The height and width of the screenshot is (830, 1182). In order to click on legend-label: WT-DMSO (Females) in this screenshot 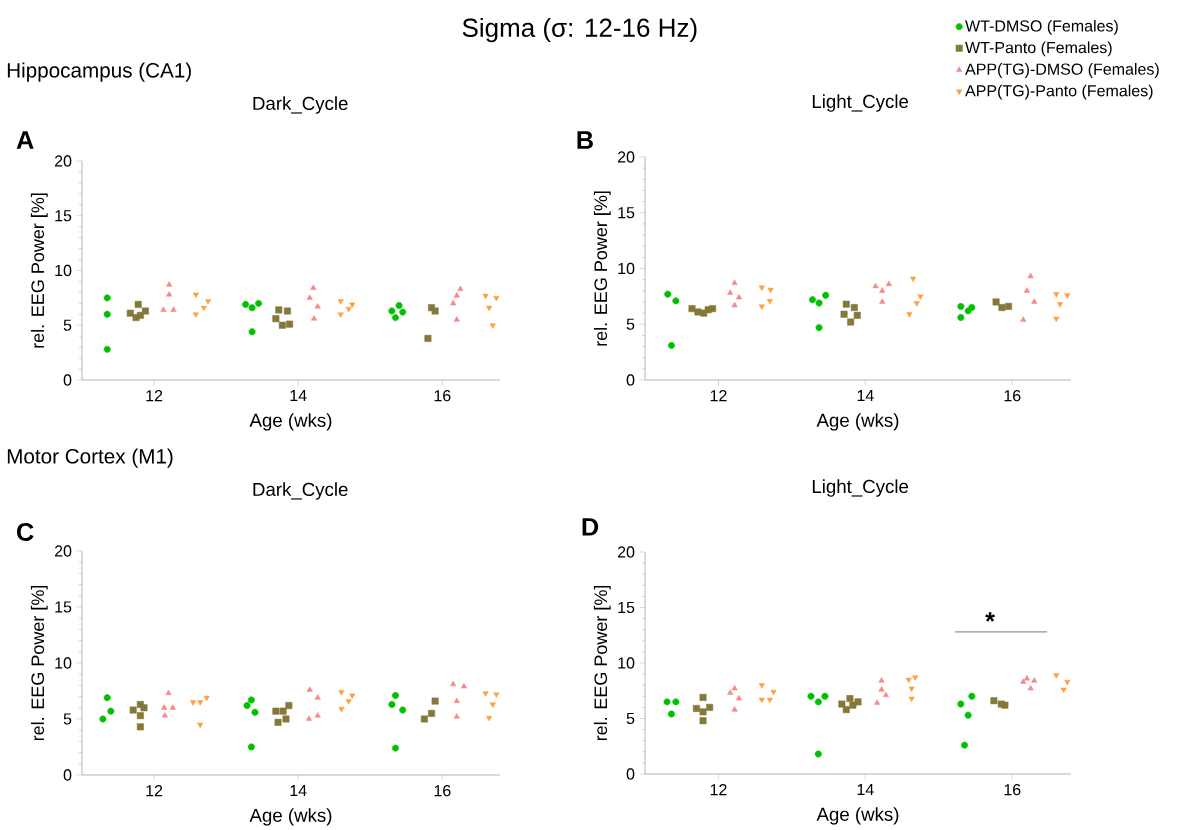, I will do `click(1041, 27)`.